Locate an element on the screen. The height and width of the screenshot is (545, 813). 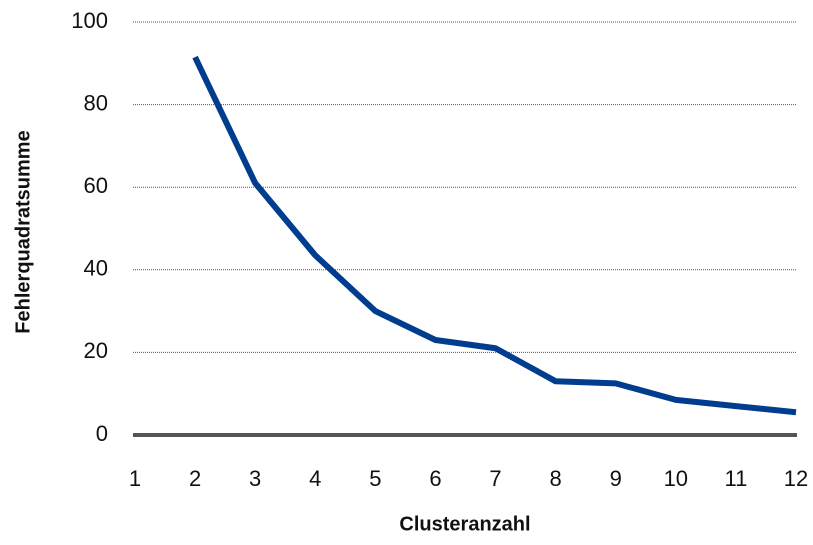
x-axis-title: Clusteranzahl is located at coordinates (464, 524).